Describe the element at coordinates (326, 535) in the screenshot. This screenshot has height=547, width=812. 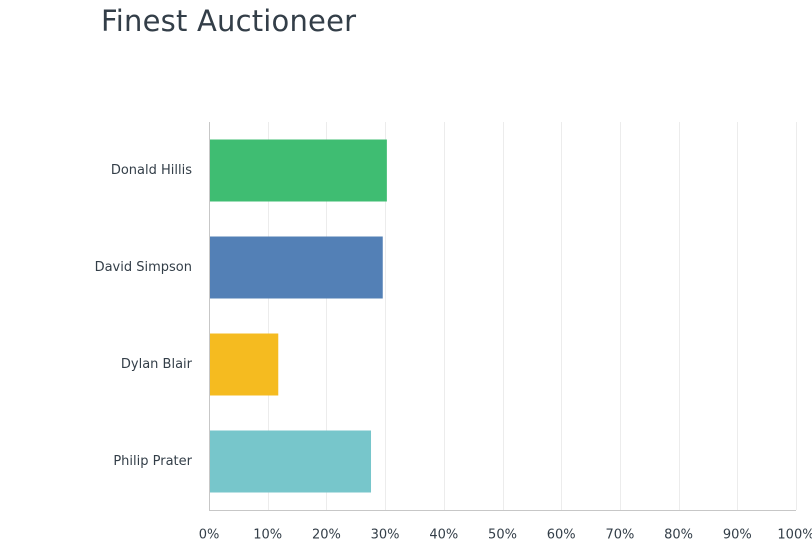
I see `x-tick-label: 20%` at that location.